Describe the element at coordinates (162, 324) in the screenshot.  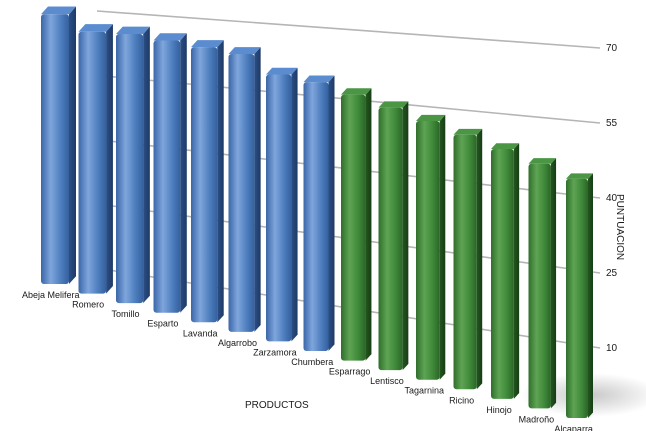
I see `x-tick-label: Esparto` at that location.